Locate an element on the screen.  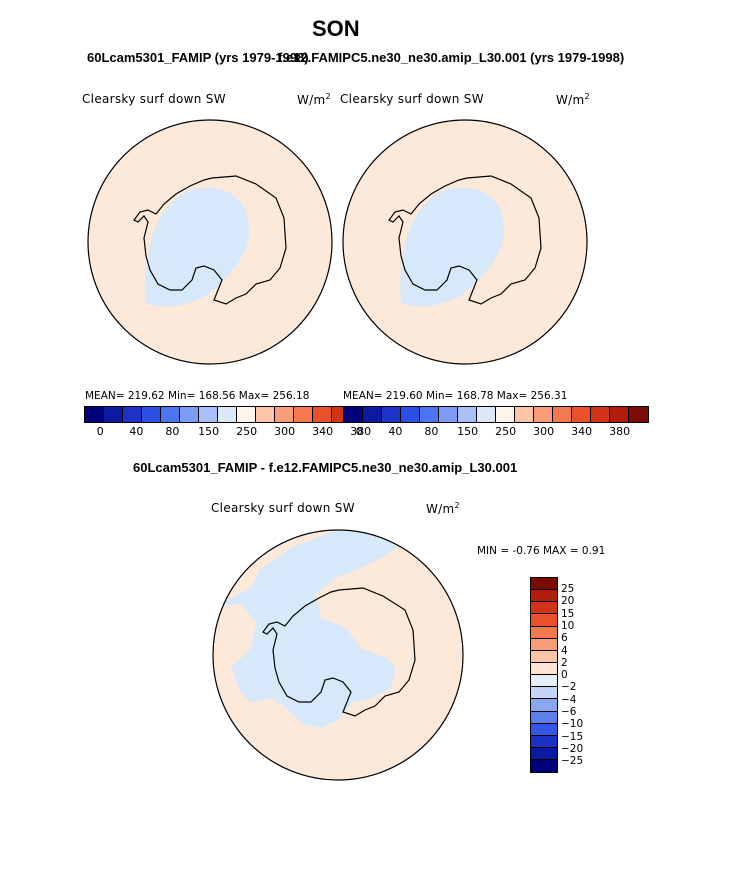
colorbar-tick-label: 6 is located at coordinates (564, 638).